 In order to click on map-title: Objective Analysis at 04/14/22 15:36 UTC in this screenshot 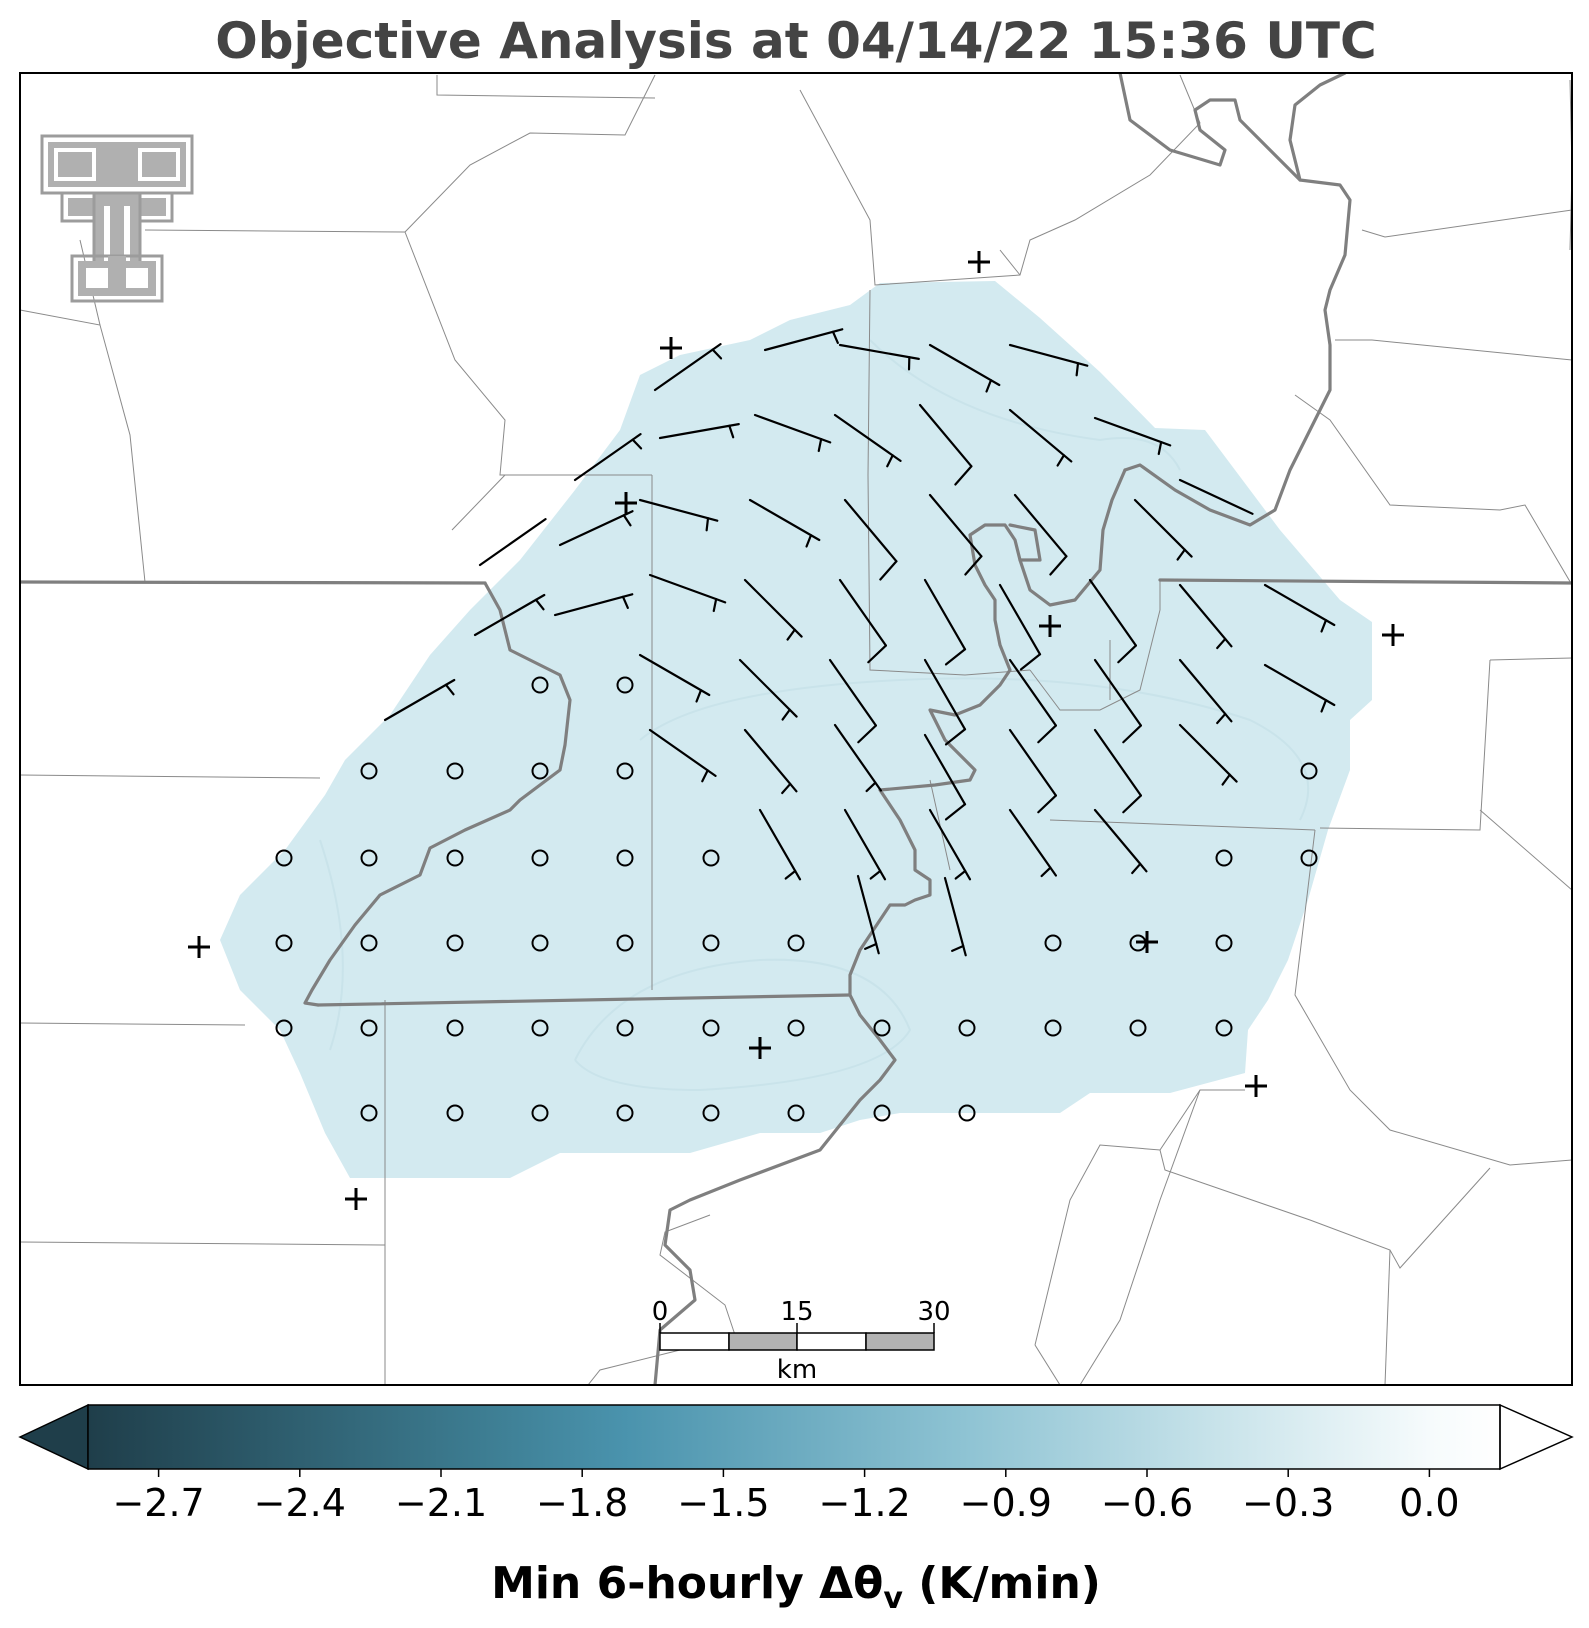, I will do `click(795, 41)`.